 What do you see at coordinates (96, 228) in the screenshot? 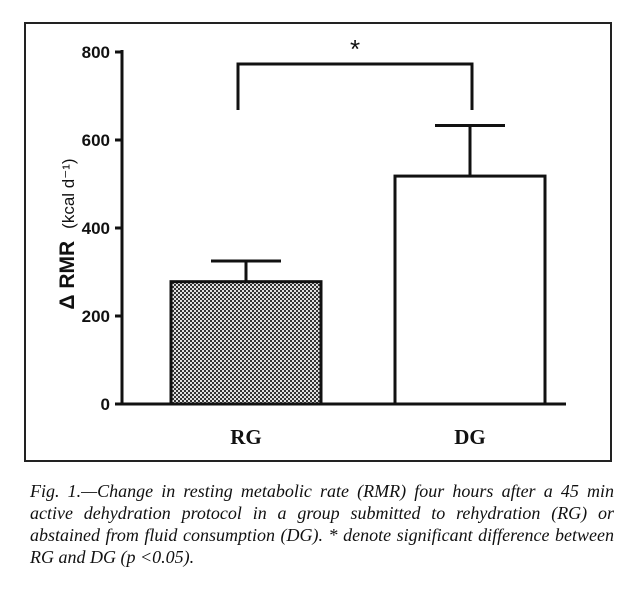
I see `y-tick-label: 400` at bounding box center [96, 228].